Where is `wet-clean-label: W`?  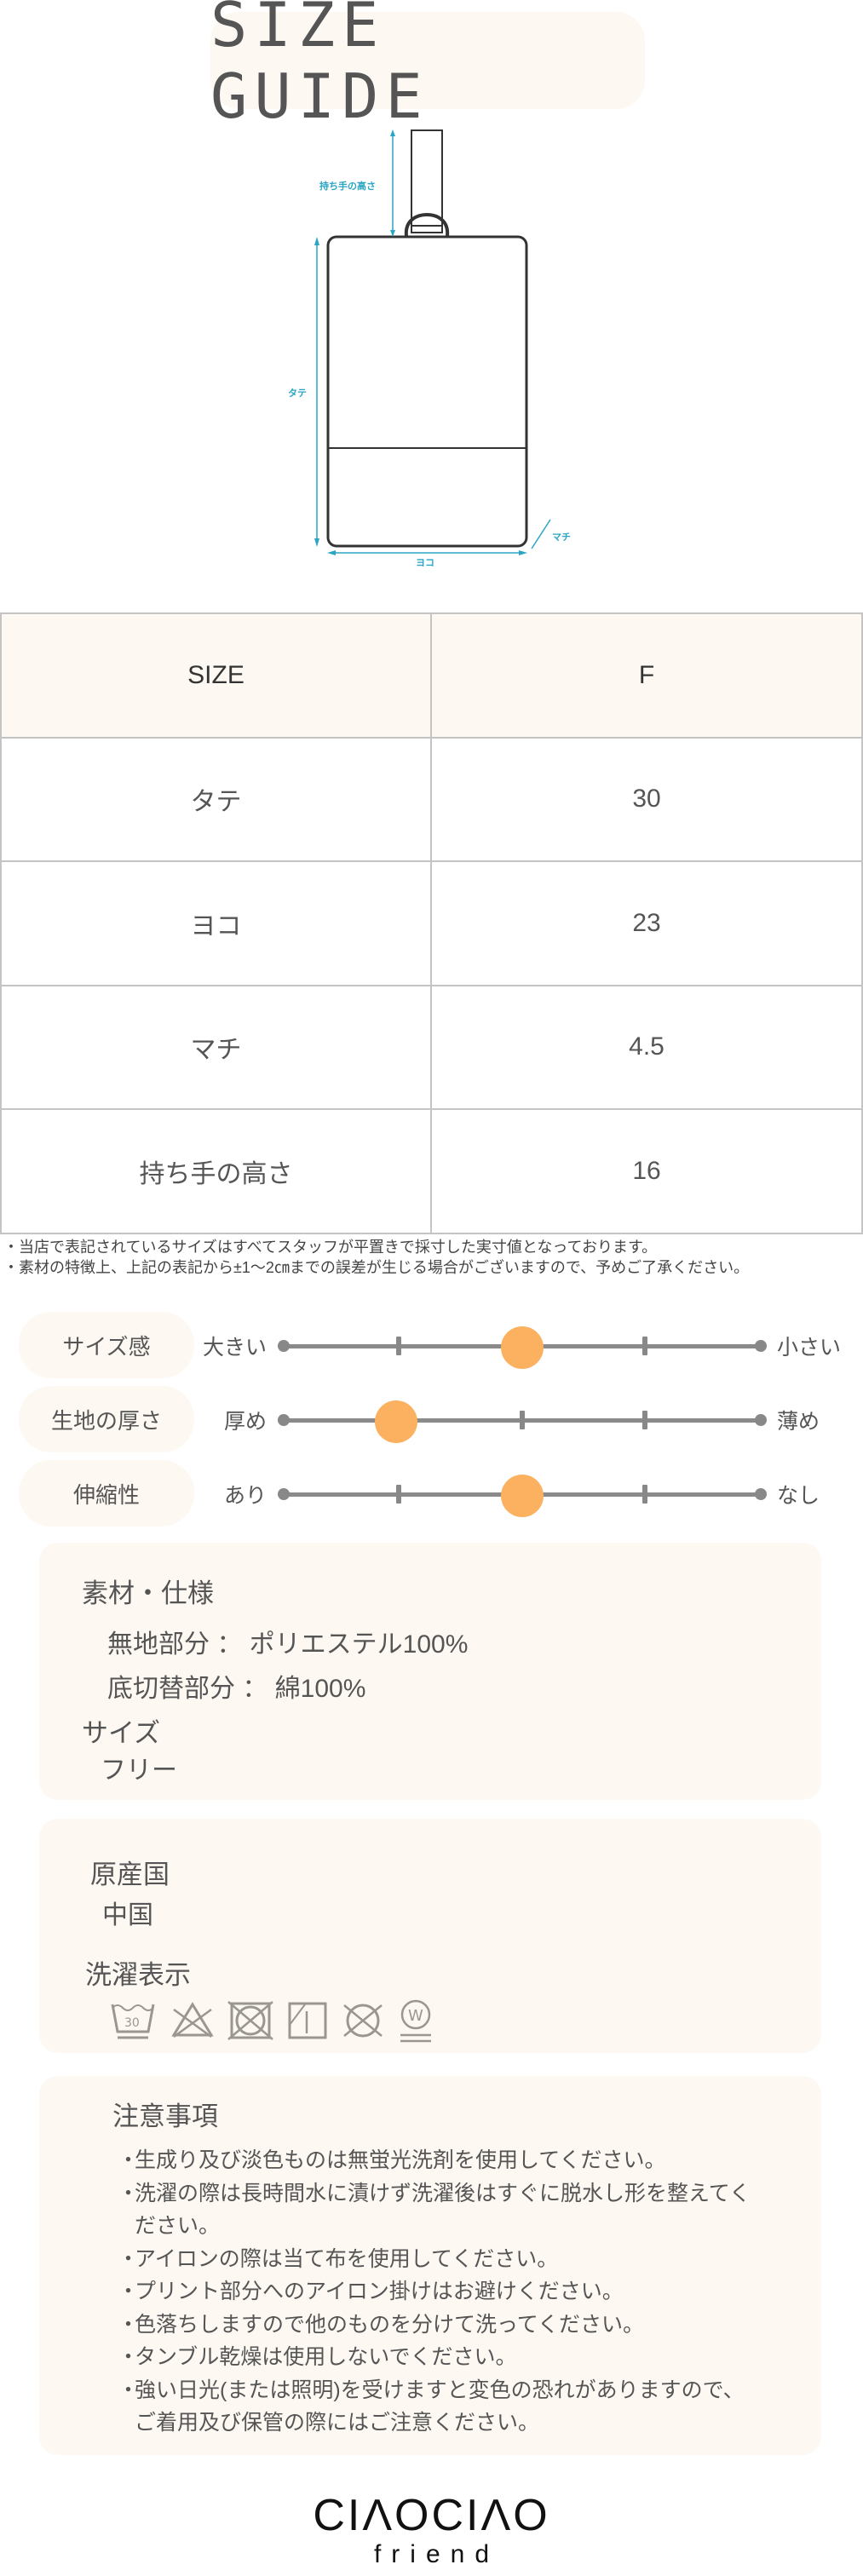
wet-clean-label: W is located at coordinates (416, 2016).